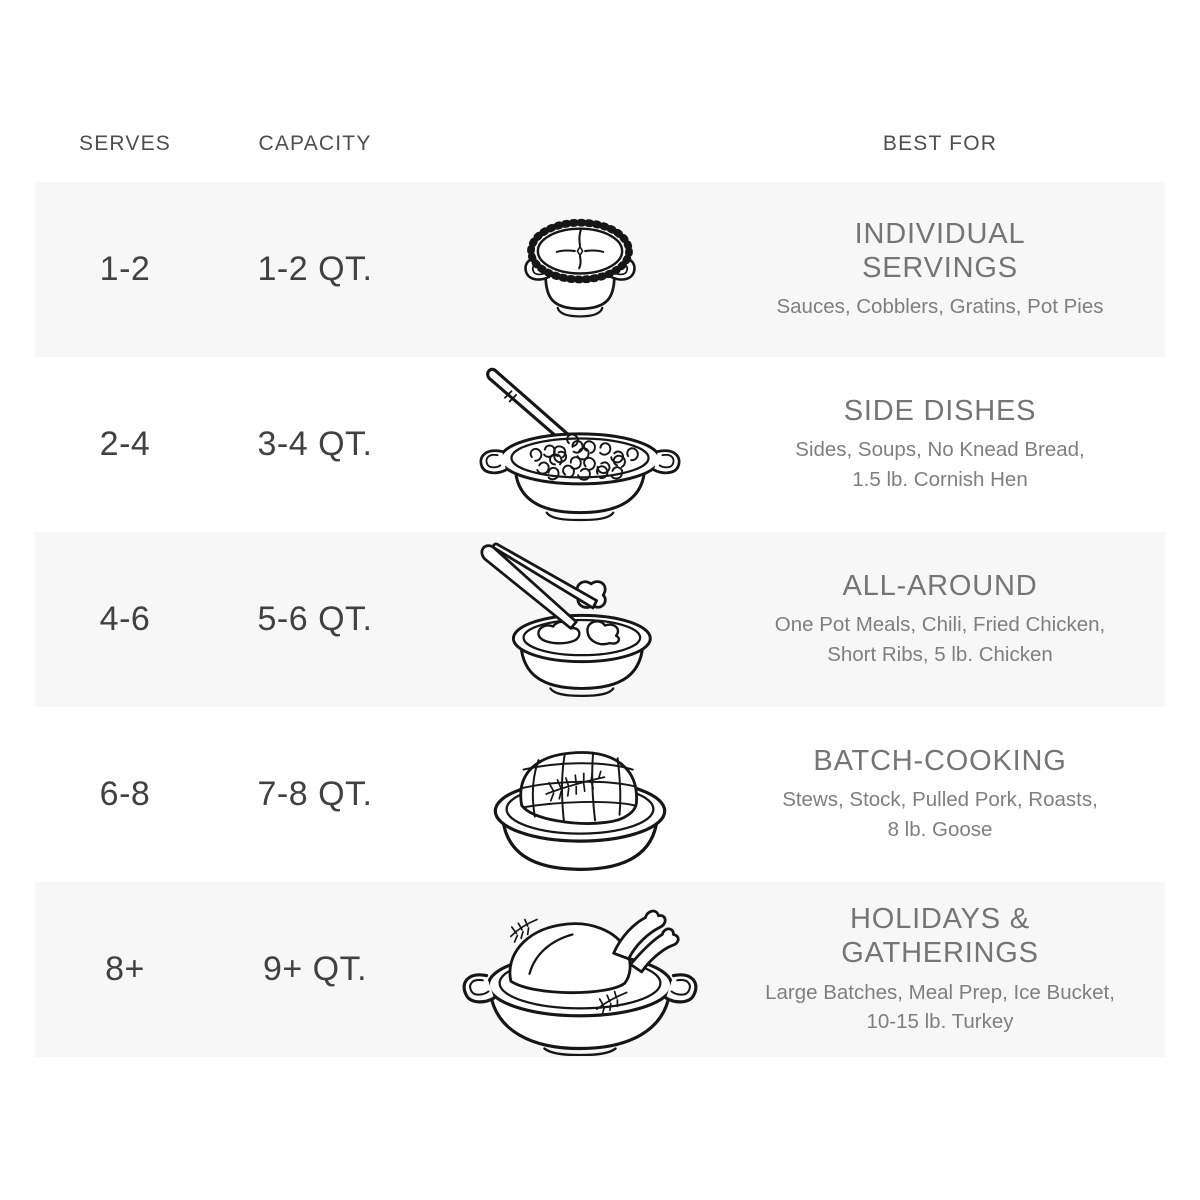  I want to click on serves-value: 2-4, so click(125, 444).